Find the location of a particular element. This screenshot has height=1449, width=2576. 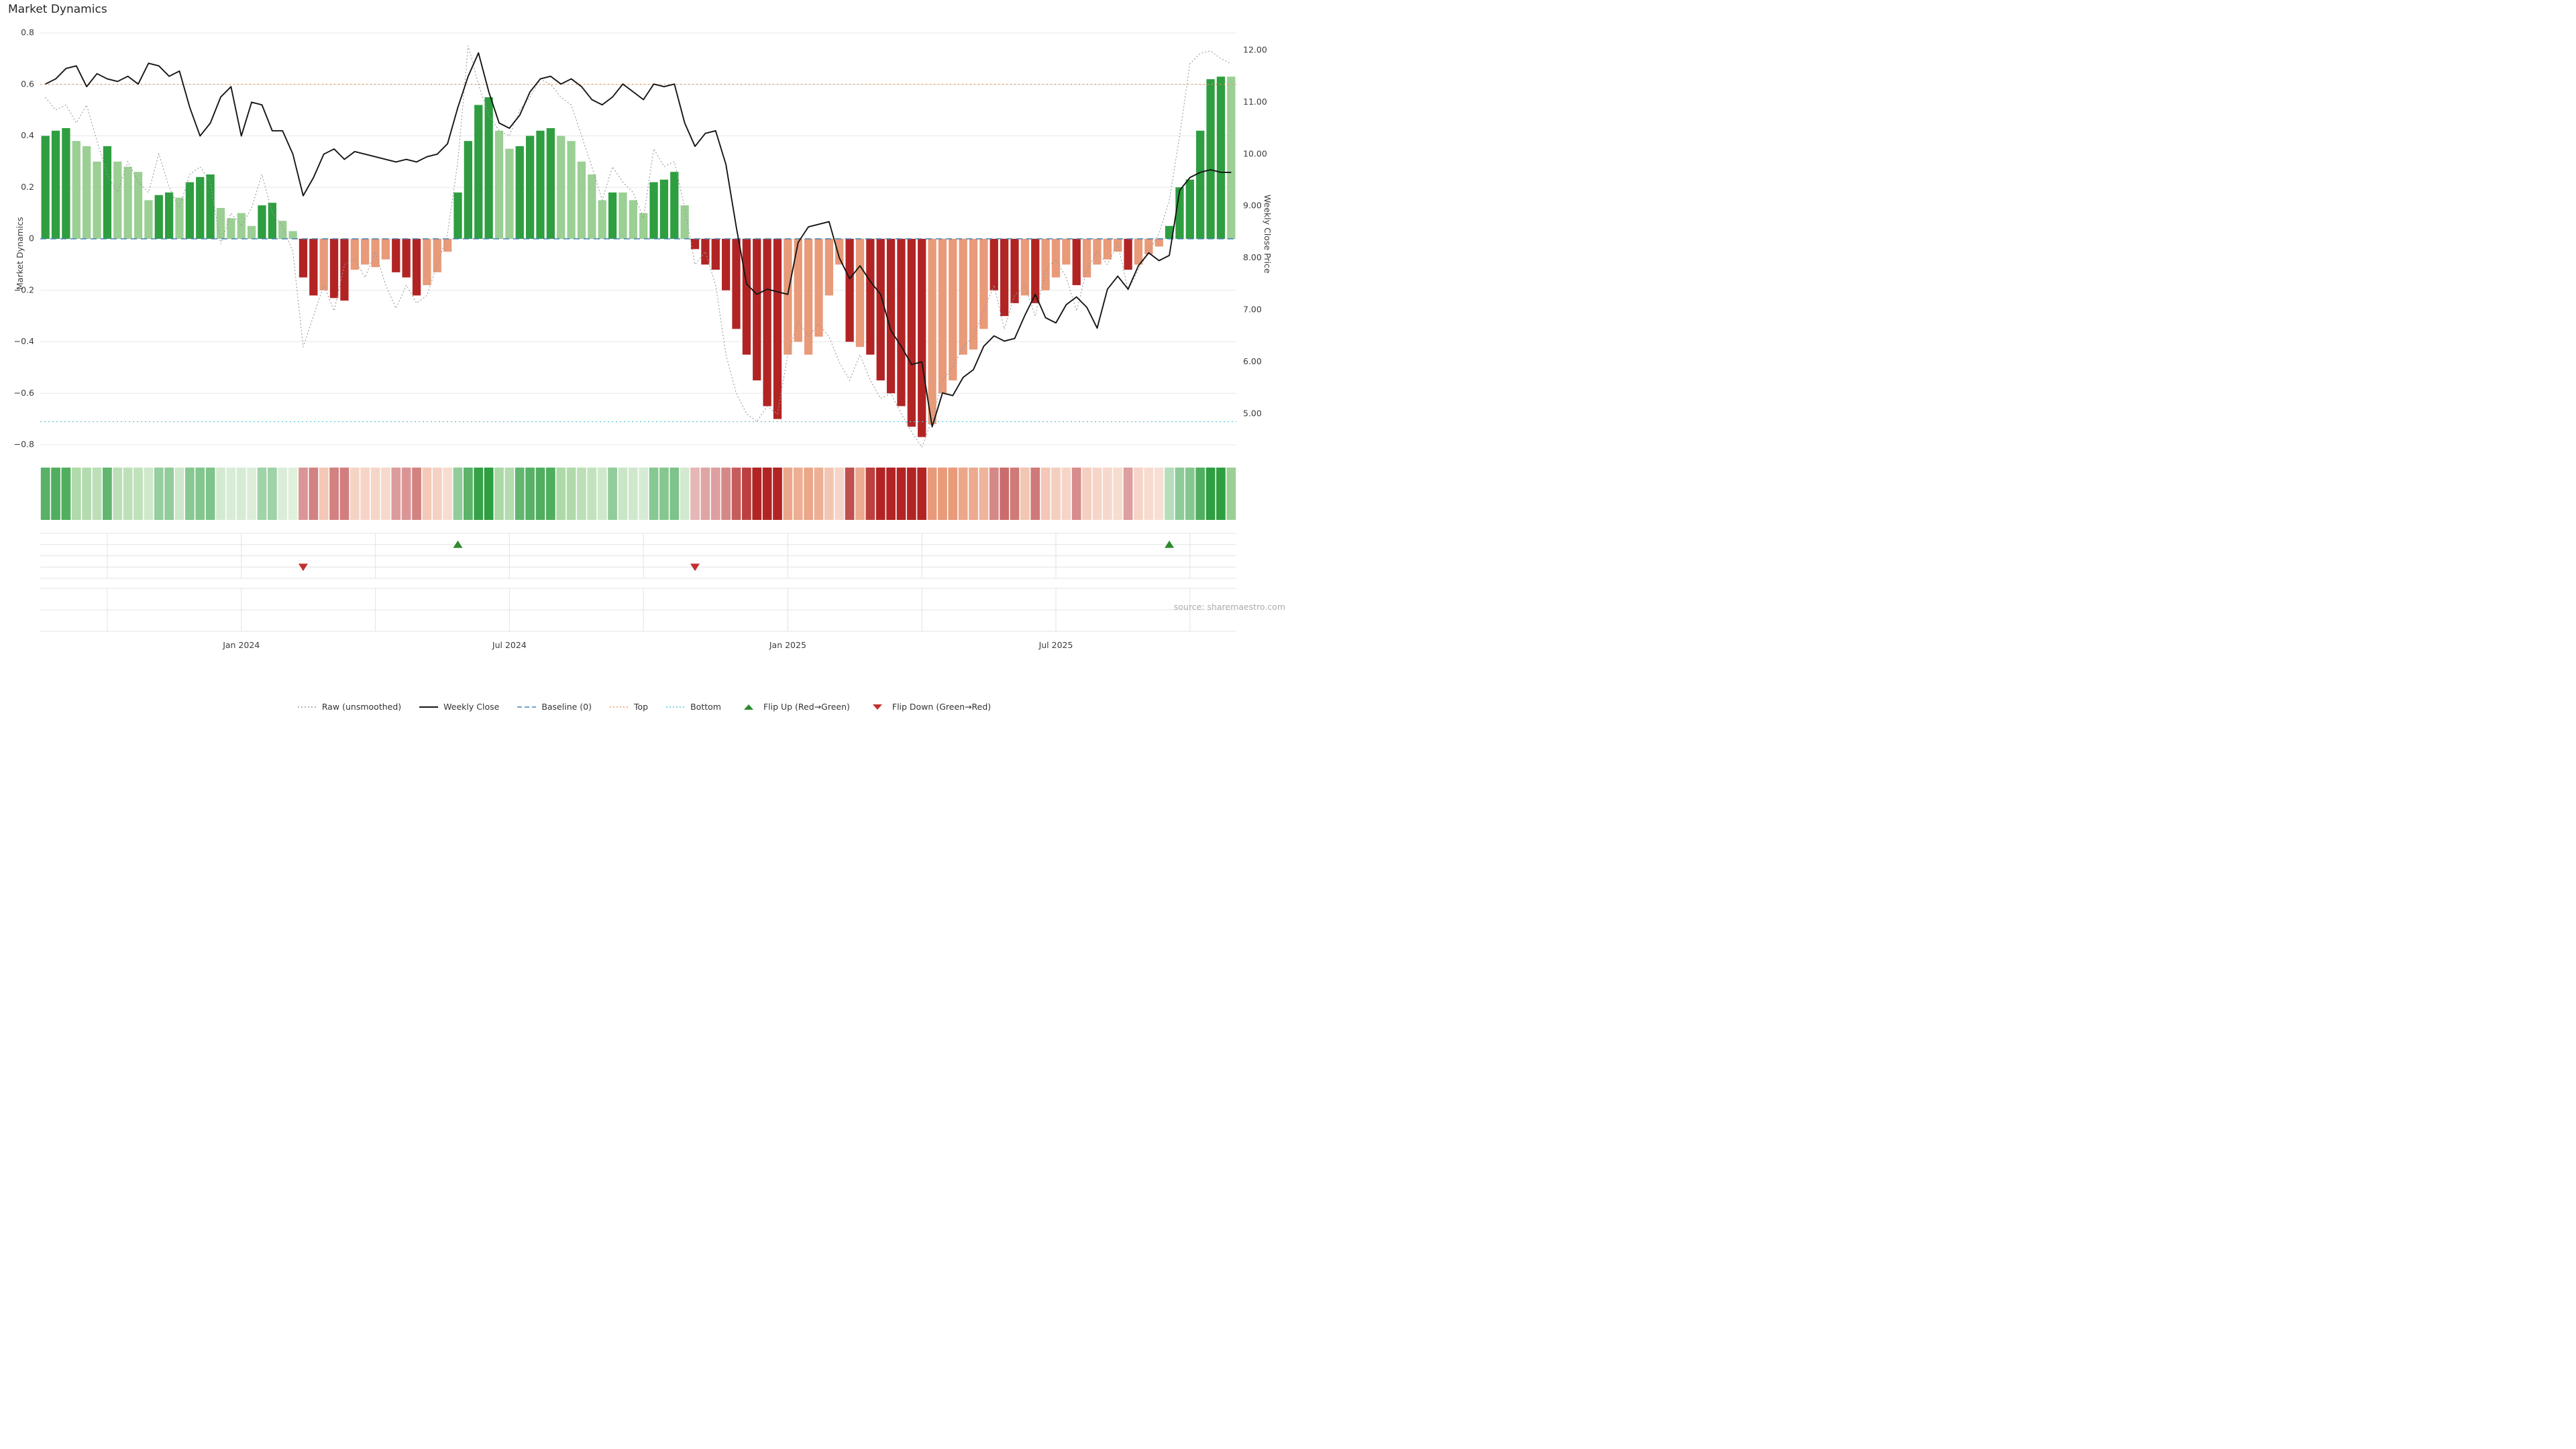

legend-label: Top is located at coordinates (641, 707).